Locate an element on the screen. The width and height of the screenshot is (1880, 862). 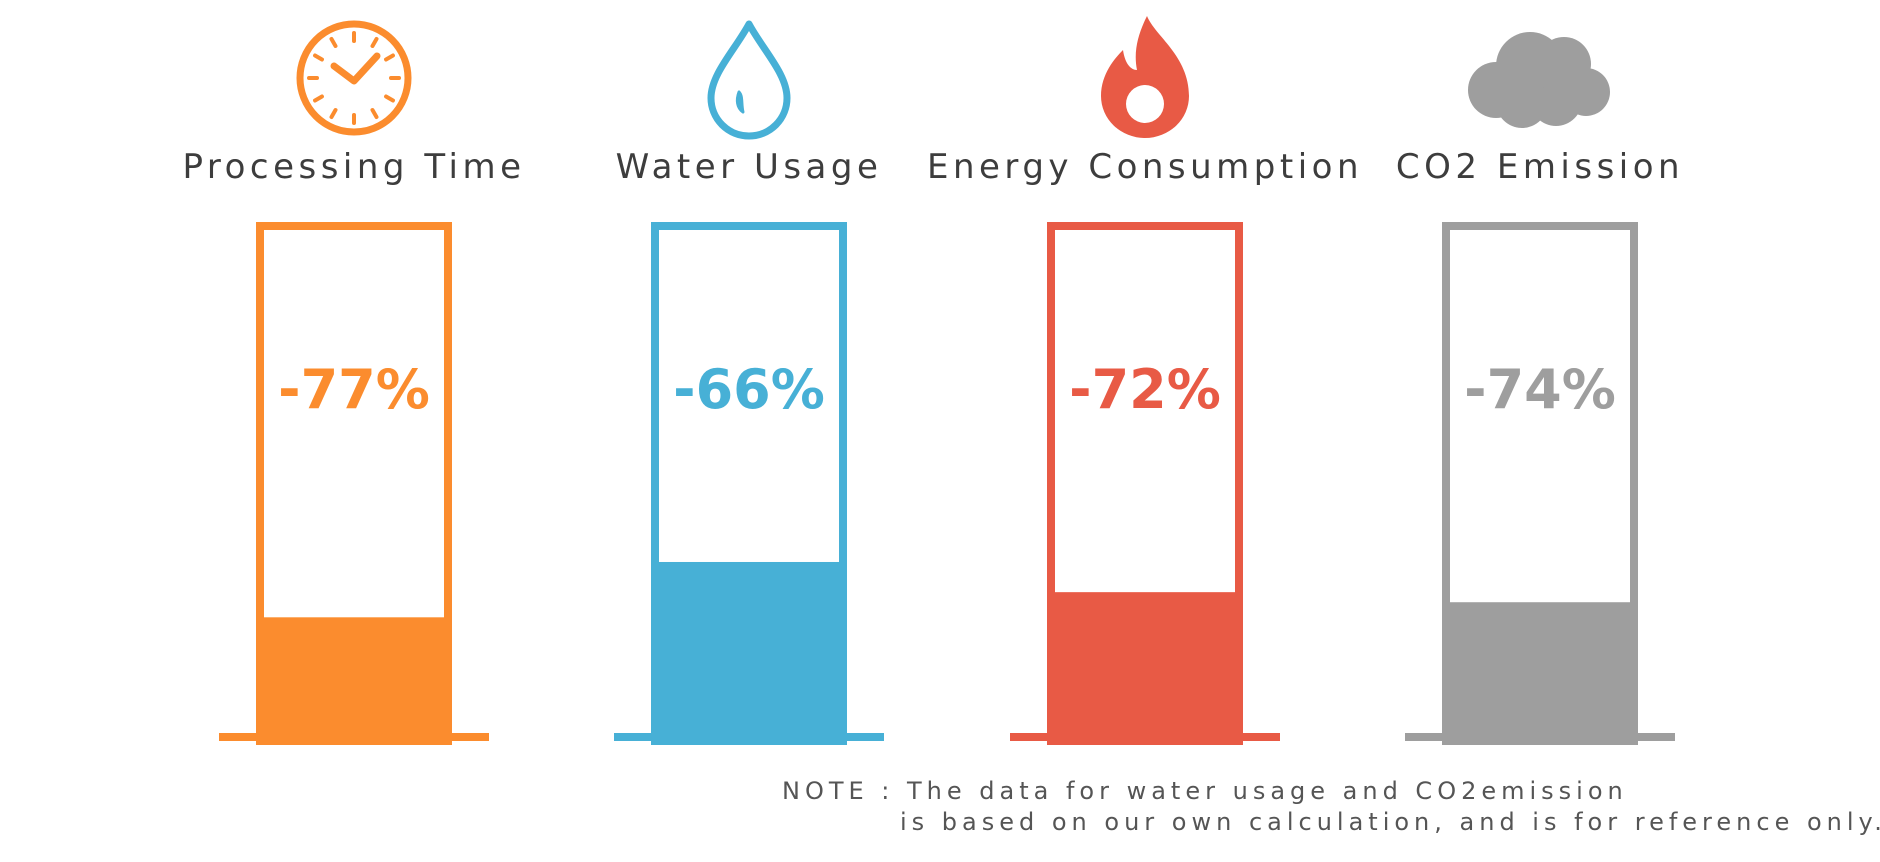
category-label: Energy Consumption is located at coordinates (1145, 167).